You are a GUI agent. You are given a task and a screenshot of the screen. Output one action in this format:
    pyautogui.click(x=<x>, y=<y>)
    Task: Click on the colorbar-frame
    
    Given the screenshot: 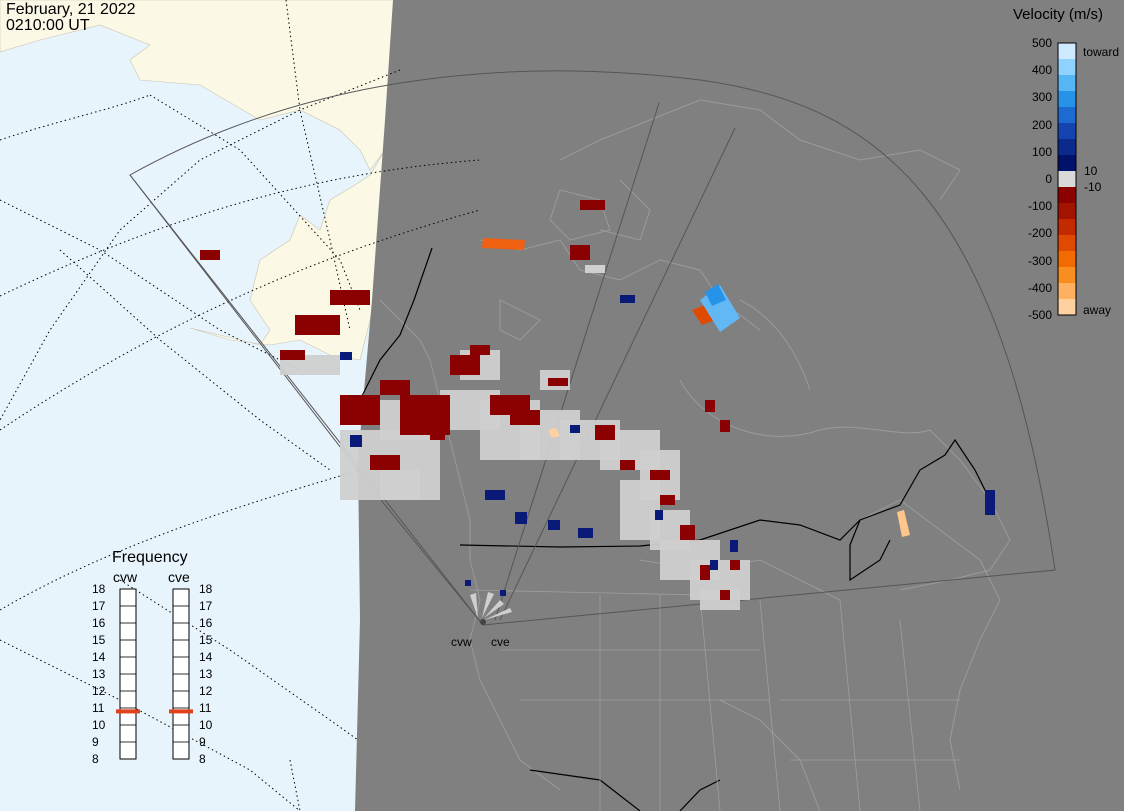 What is the action you would take?
    pyautogui.click(x=1067, y=179)
    